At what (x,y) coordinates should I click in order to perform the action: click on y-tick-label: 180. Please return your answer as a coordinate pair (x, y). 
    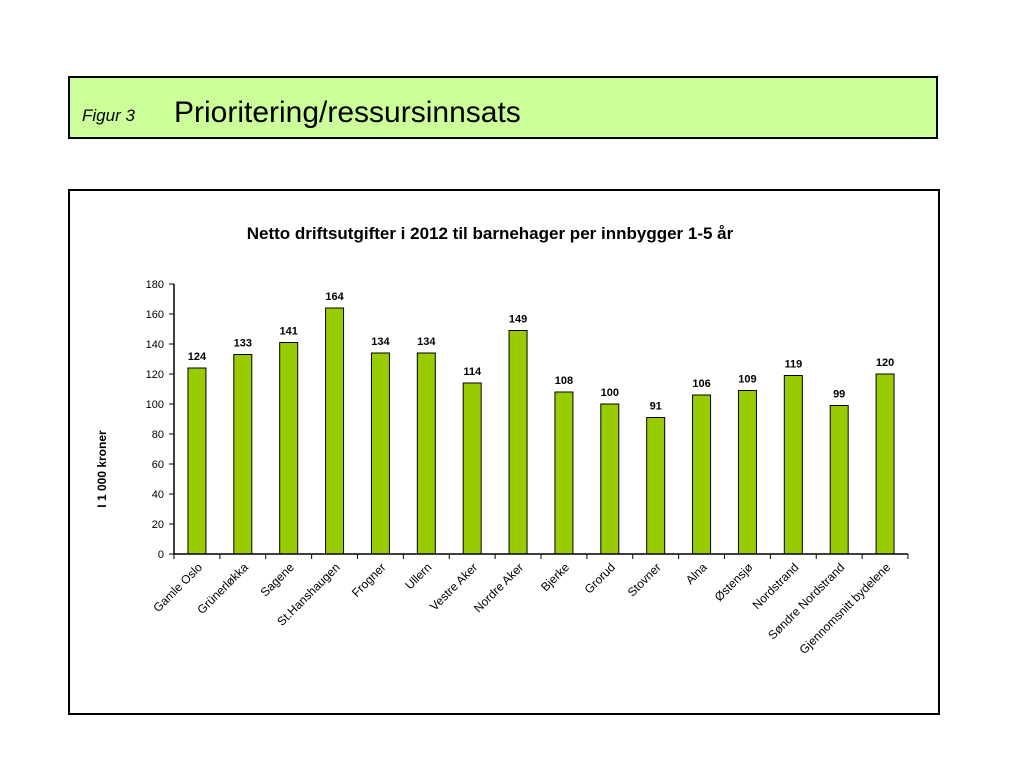
    Looking at the image, I should click on (155, 285).